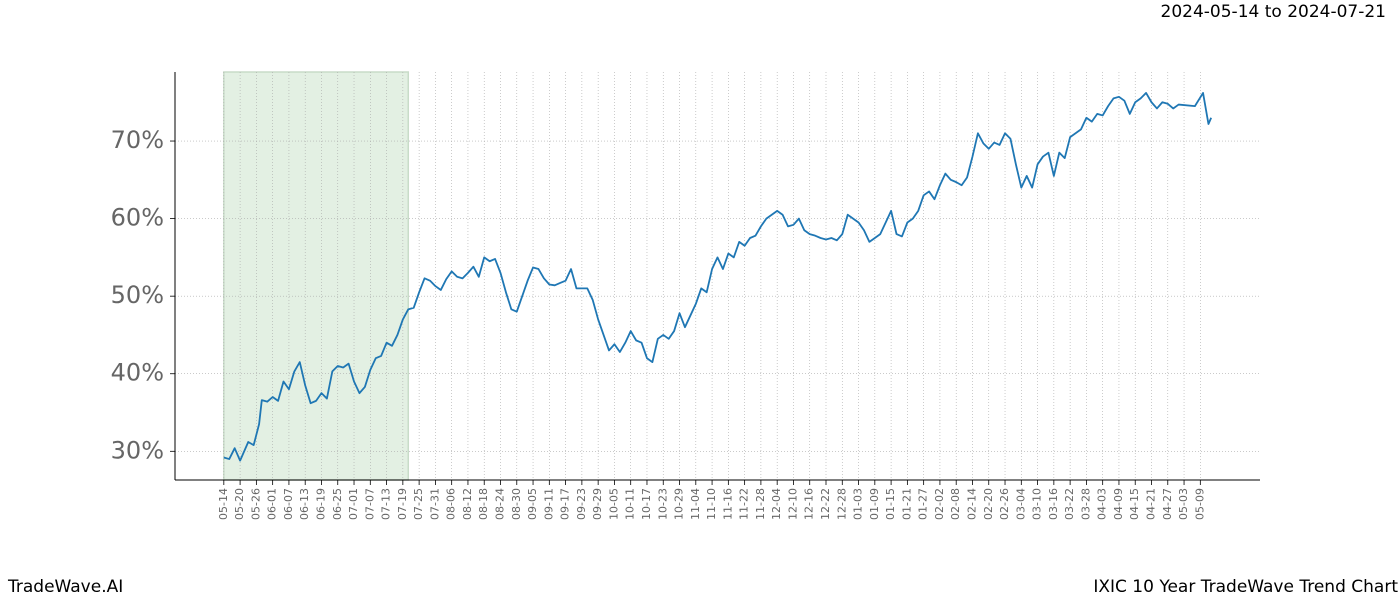  I want to click on brand: TradeWave.AI, so click(65, 587).